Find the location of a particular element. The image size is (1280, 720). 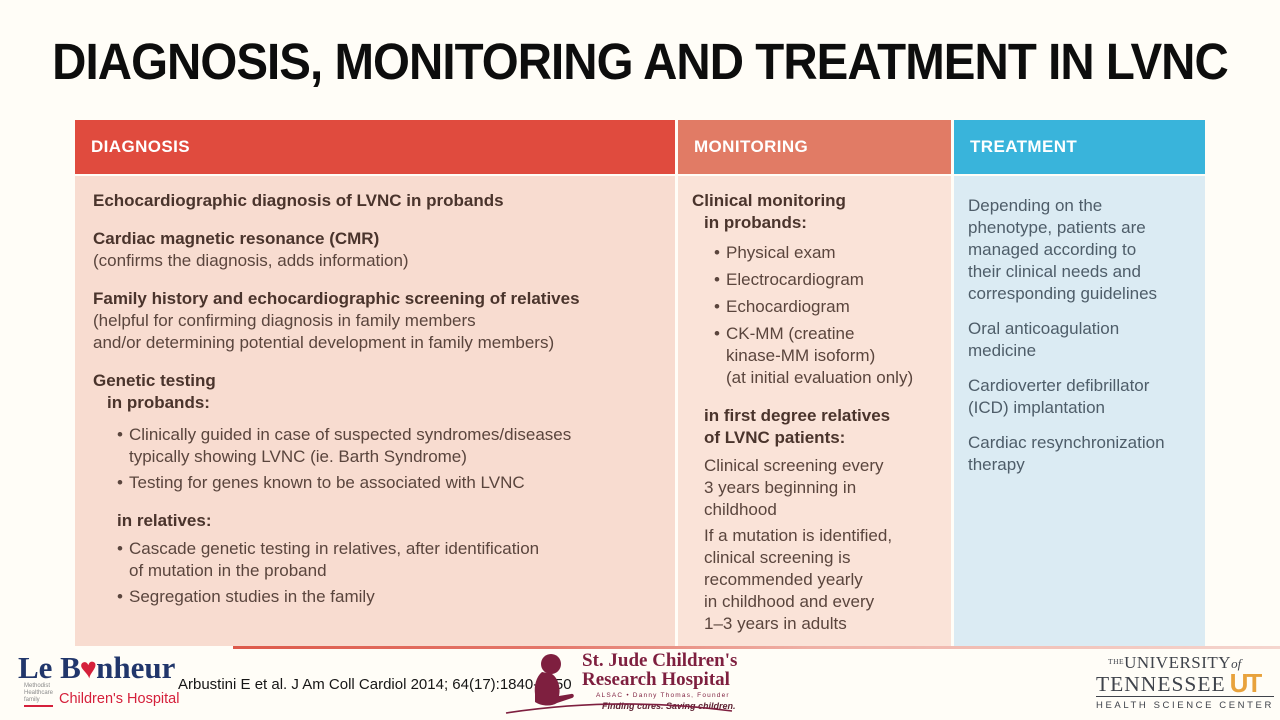

treatment-p4: Cardiac resynchronization therapy is located at coordinates (1066, 453).